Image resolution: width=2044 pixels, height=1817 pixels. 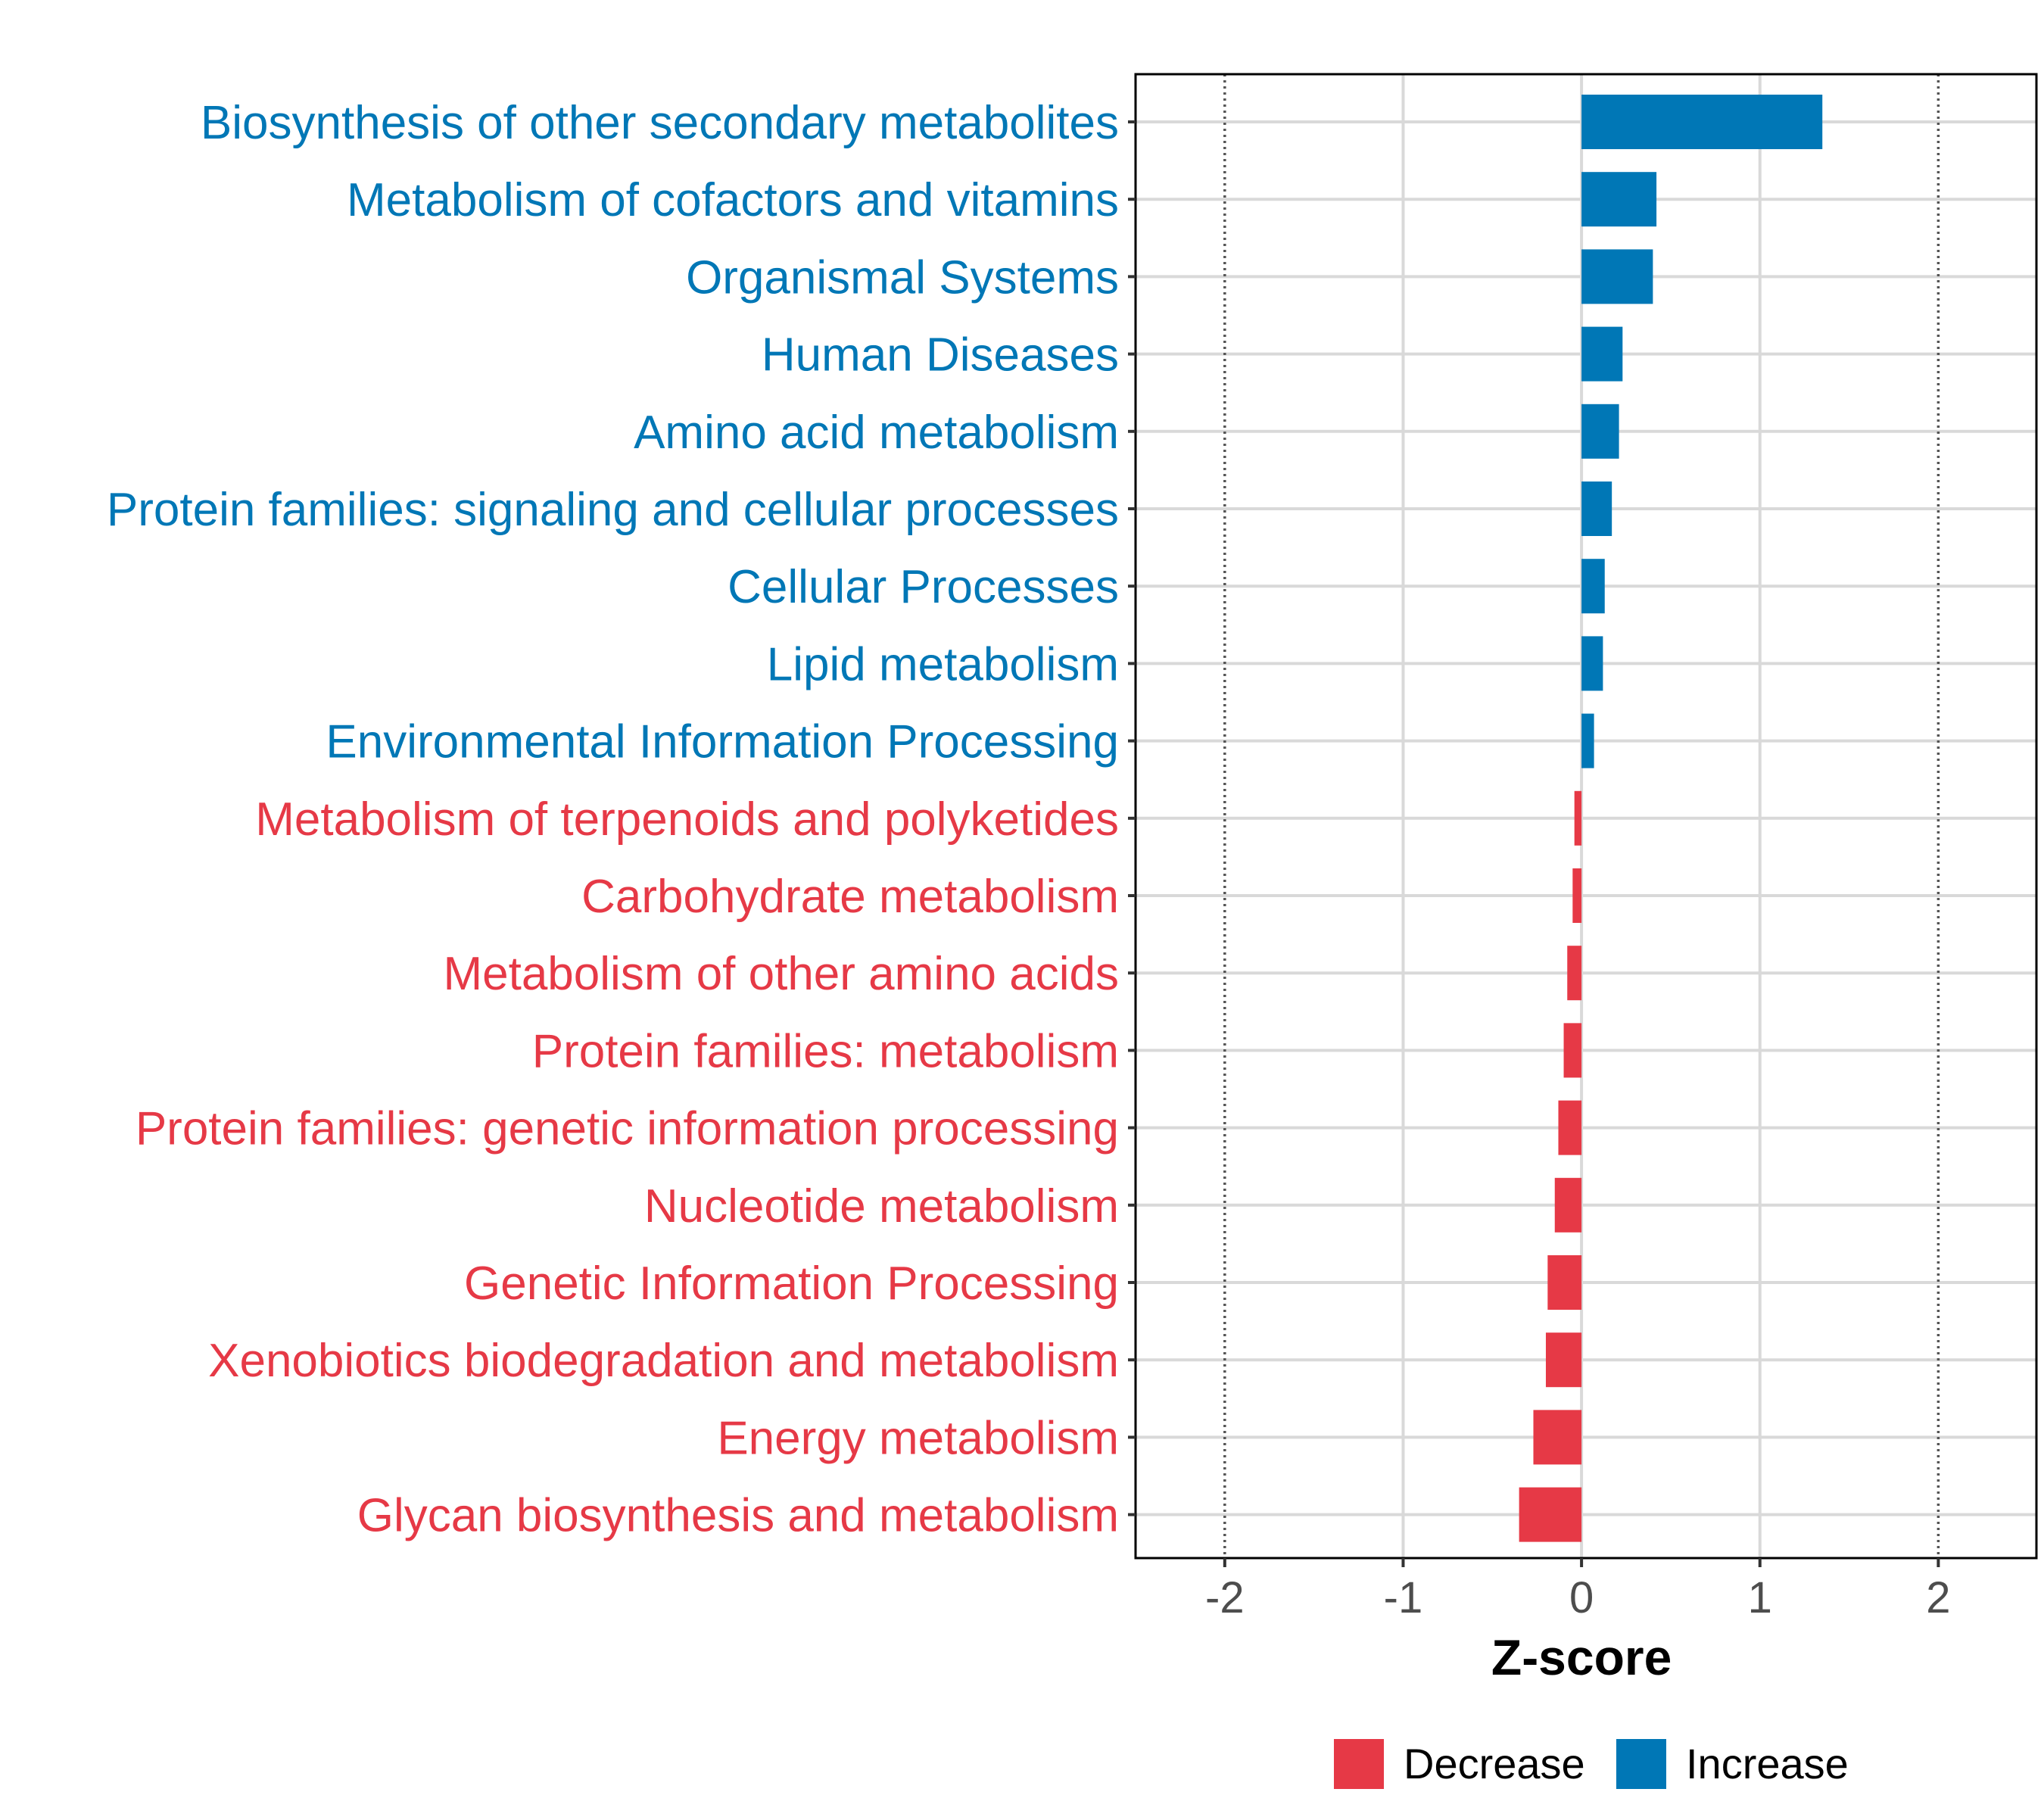 What do you see at coordinates (733, 200) in the screenshot?
I see `category-label: Metabolism of cofactors and vitamins` at bounding box center [733, 200].